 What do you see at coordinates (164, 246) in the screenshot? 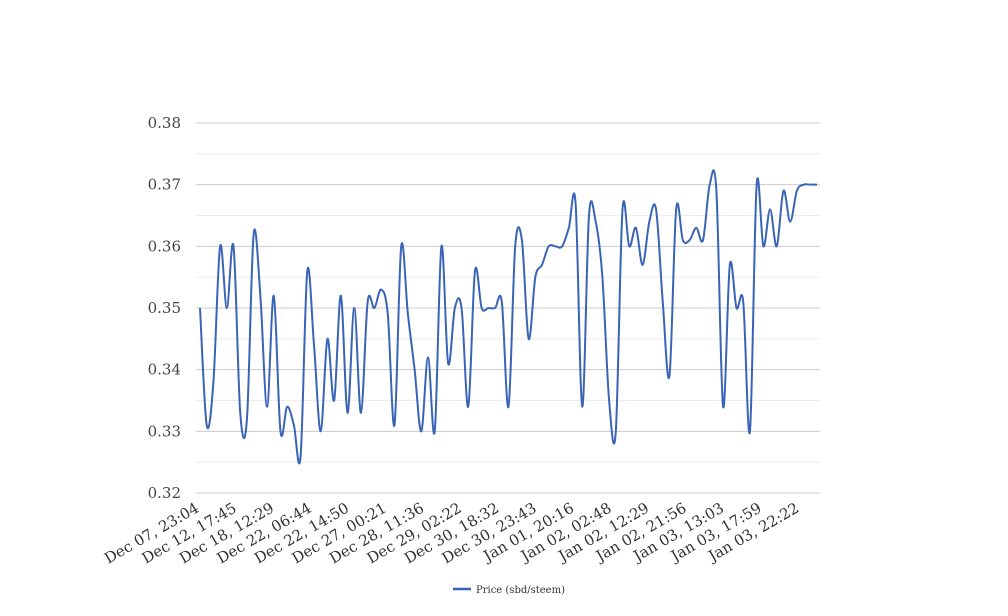
I see `y-tick-label: 0.36` at bounding box center [164, 246].